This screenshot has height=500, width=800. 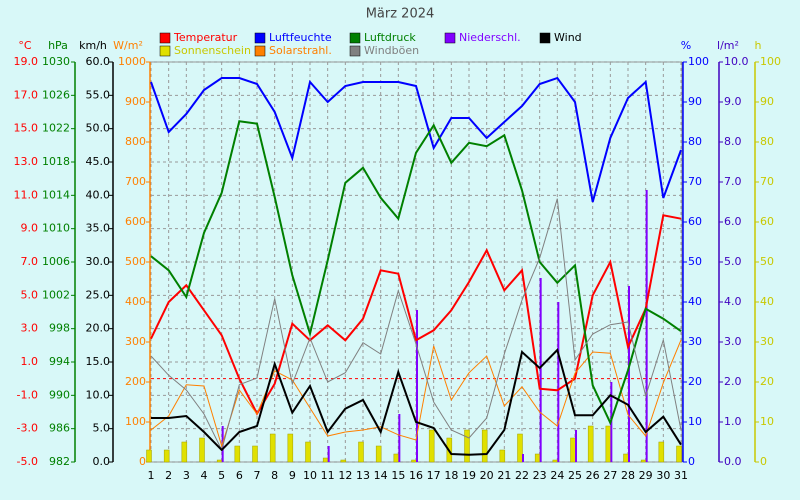 What do you see at coordinates (26, 61) in the screenshot?
I see `y-tick-label: 19.0` at bounding box center [26, 61].